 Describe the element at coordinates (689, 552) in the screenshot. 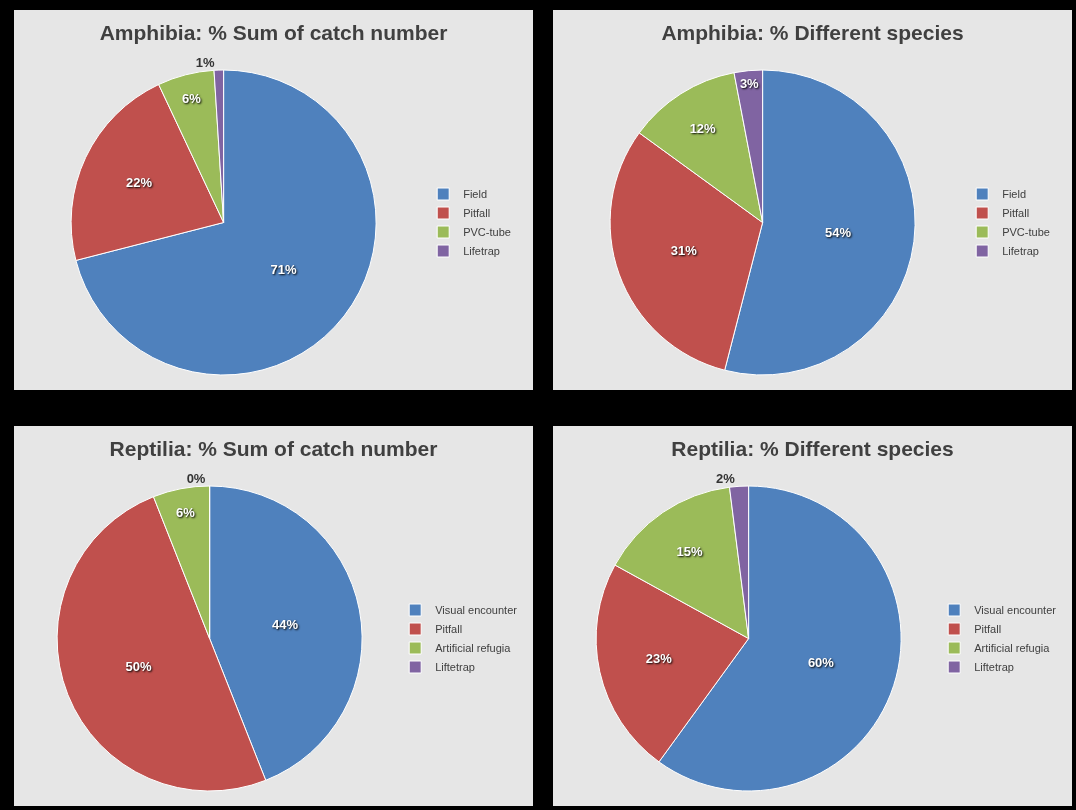

I see `data-label: 15%` at that location.